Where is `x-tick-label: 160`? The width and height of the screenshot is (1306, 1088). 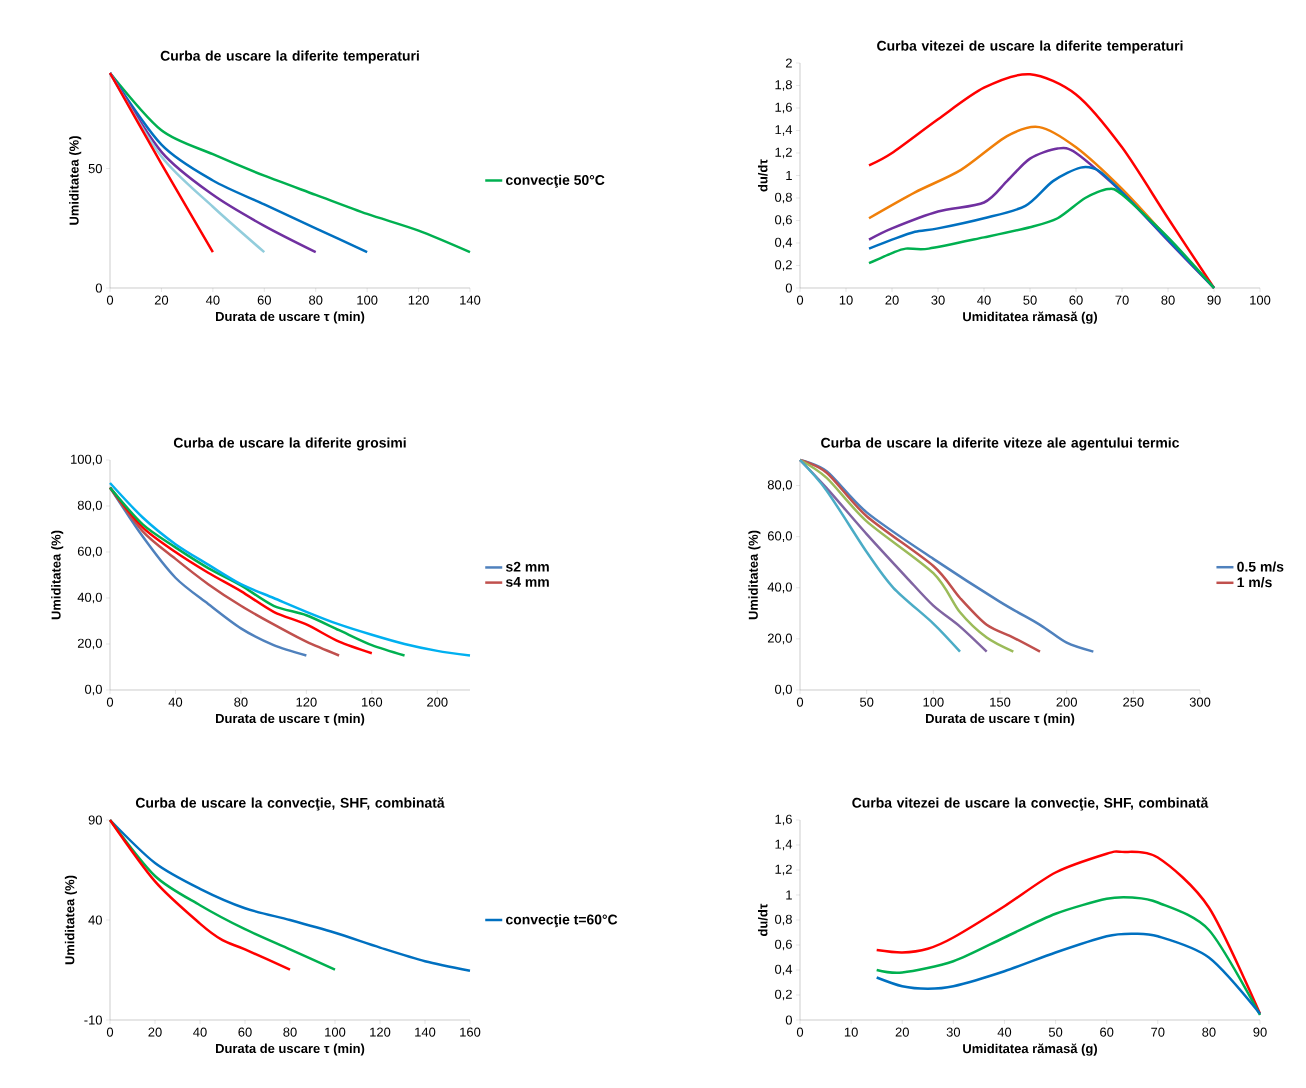
x-tick-label: 160 is located at coordinates (470, 1032).